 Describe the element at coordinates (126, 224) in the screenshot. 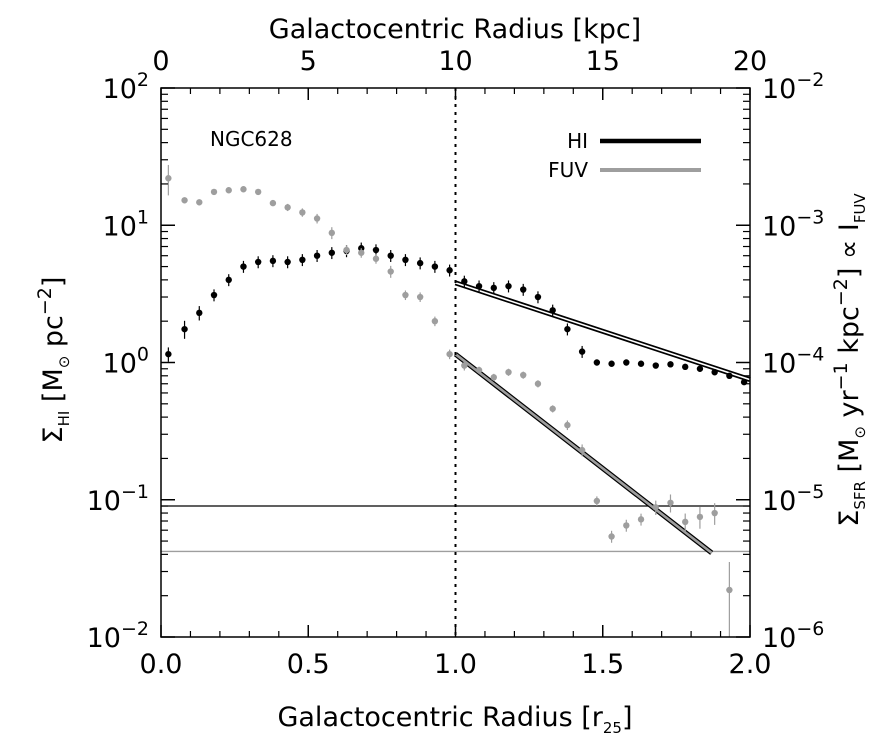

I see `y-left-tick-label: 10¹` at that location.